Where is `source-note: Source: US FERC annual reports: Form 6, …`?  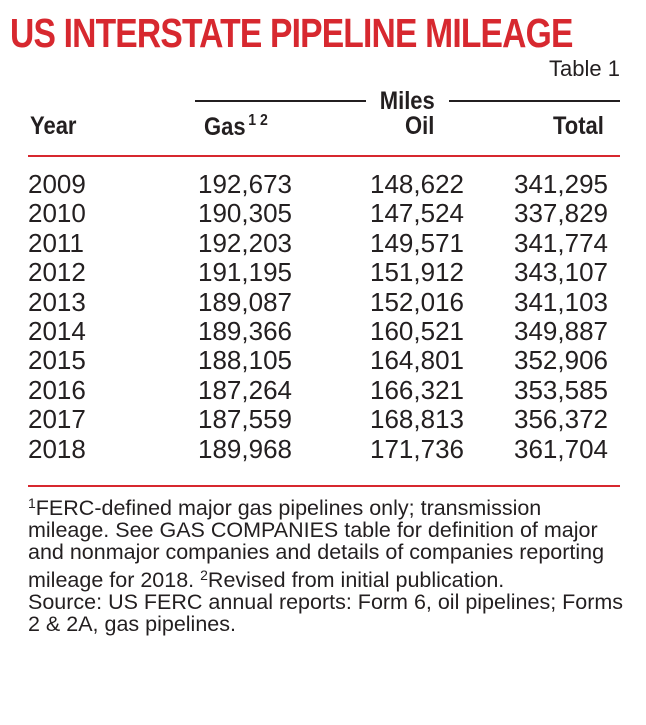
source-note: Source: US FERC annual reports: Form 6, … is located at coordinates (326, 613).